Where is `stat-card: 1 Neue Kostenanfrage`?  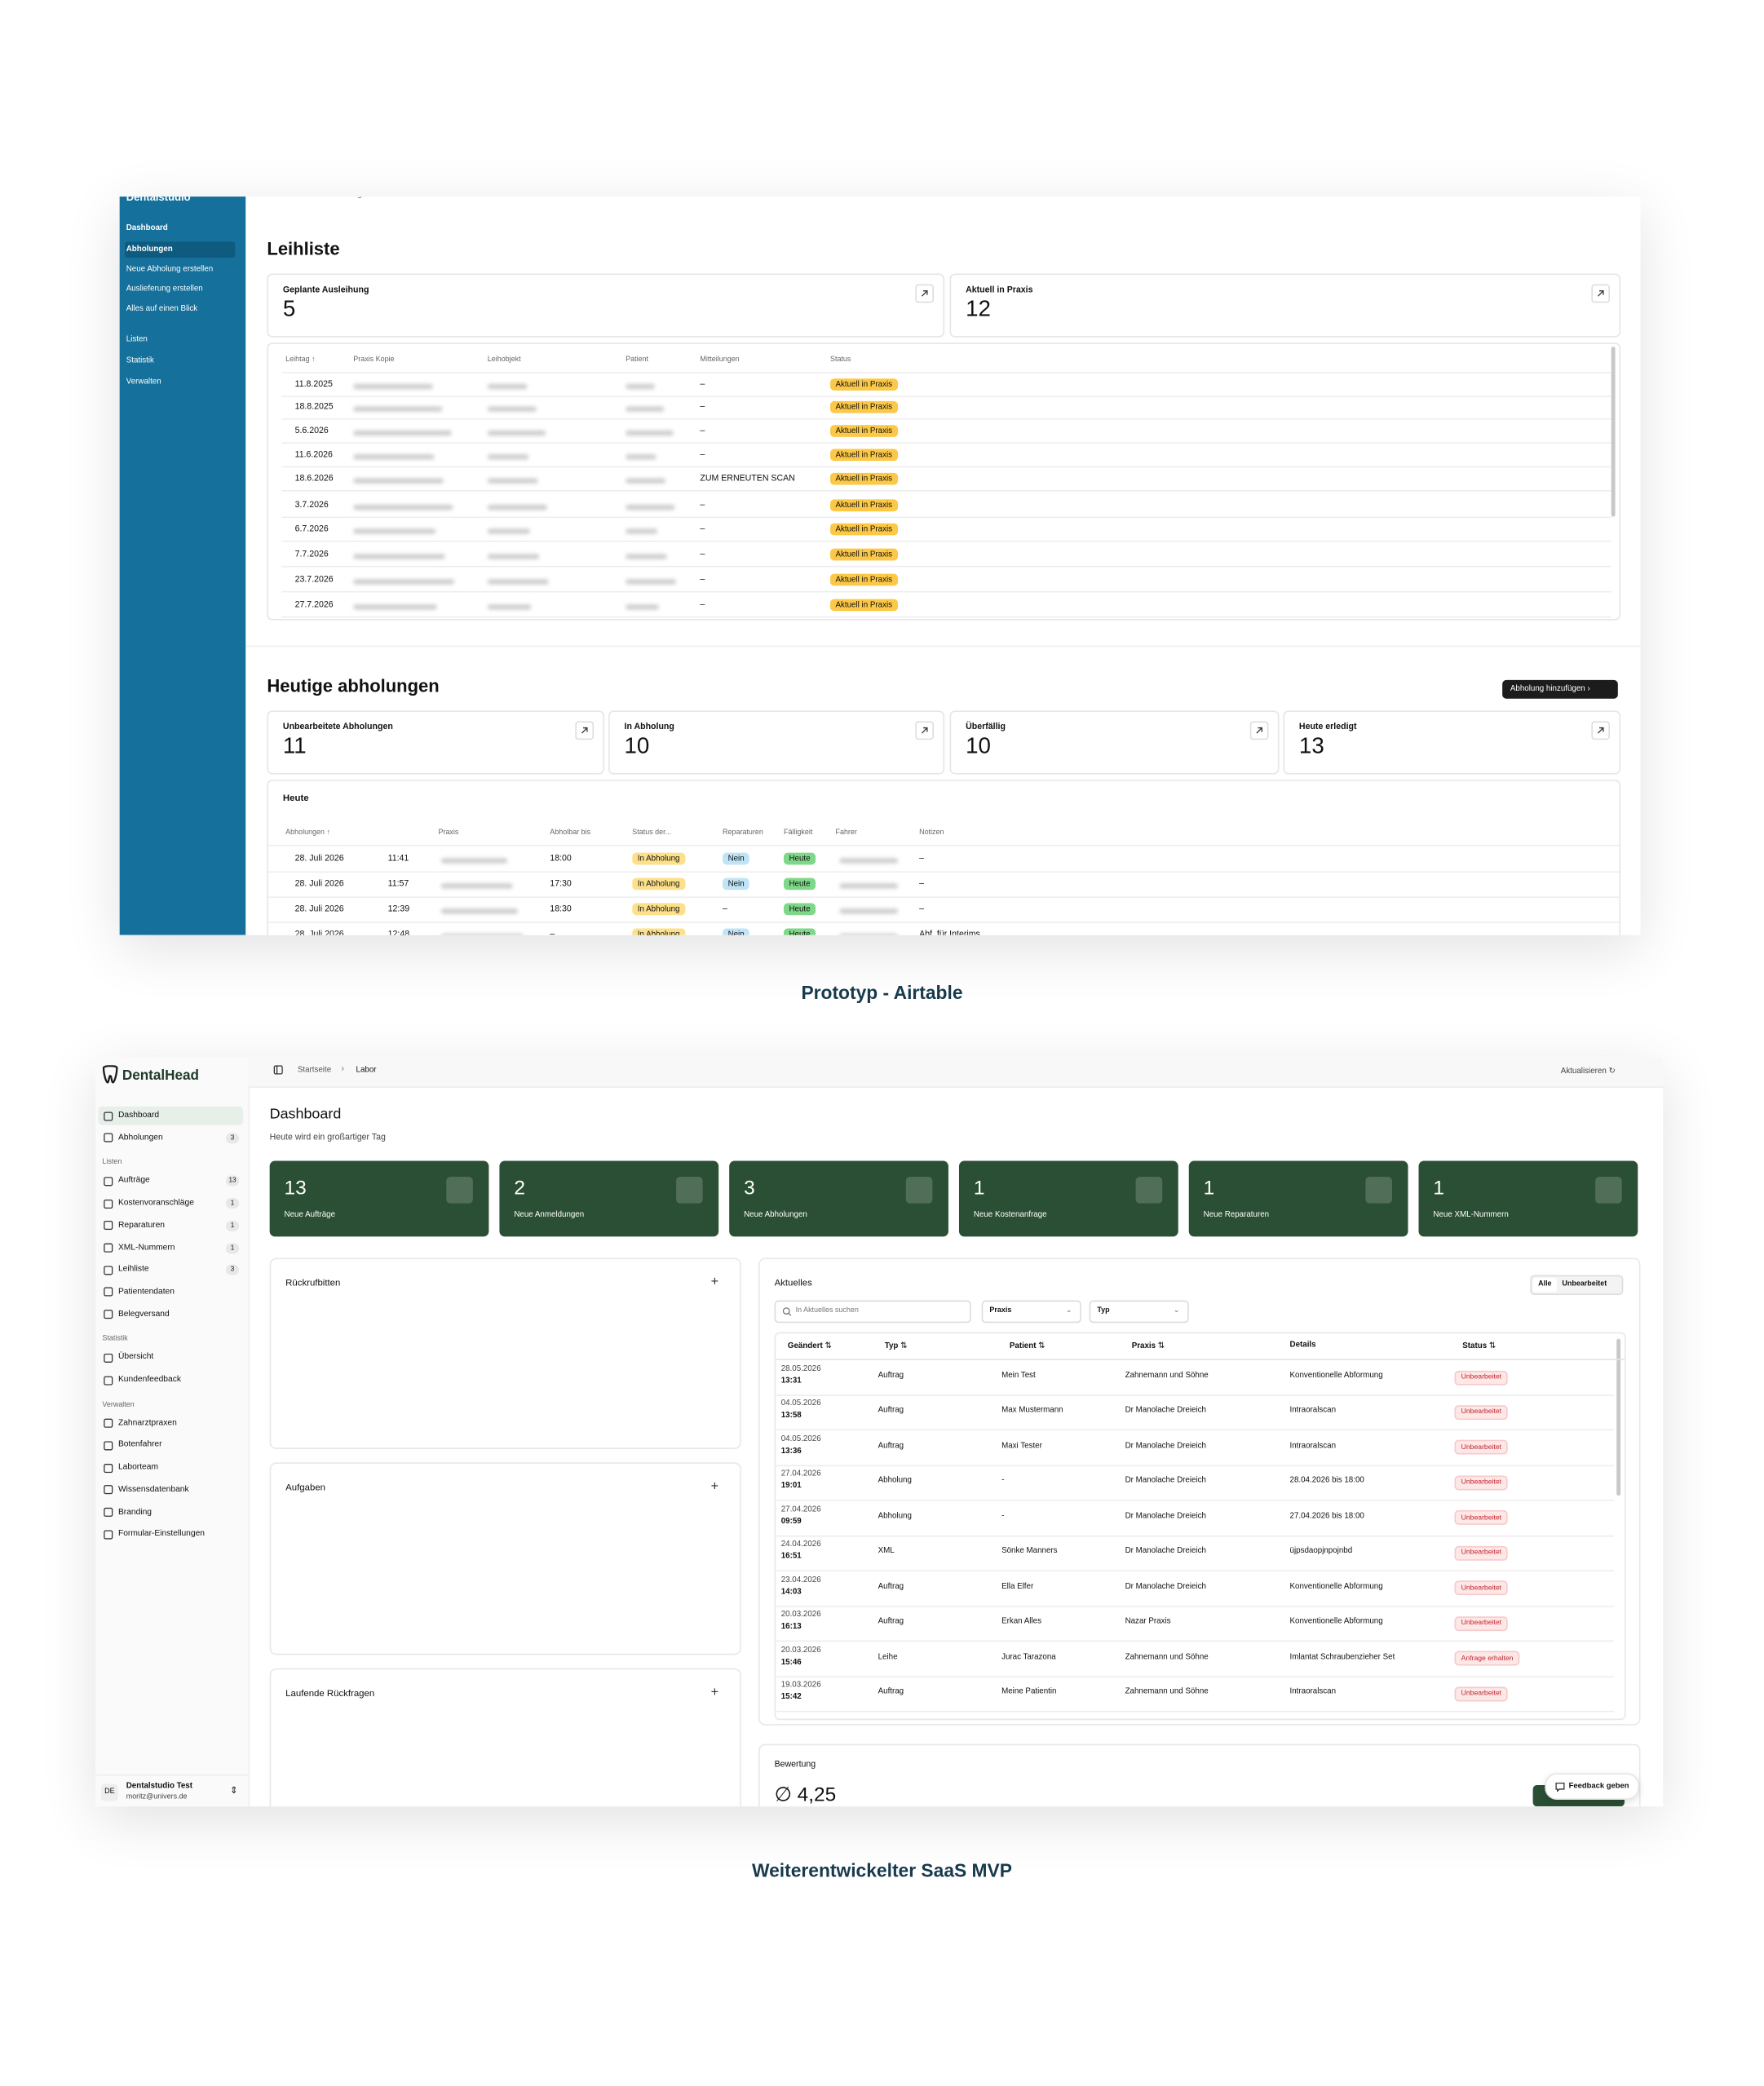
stat-card: 1 Neue Kostenanfrage is located at coordinates (1068, 1198).